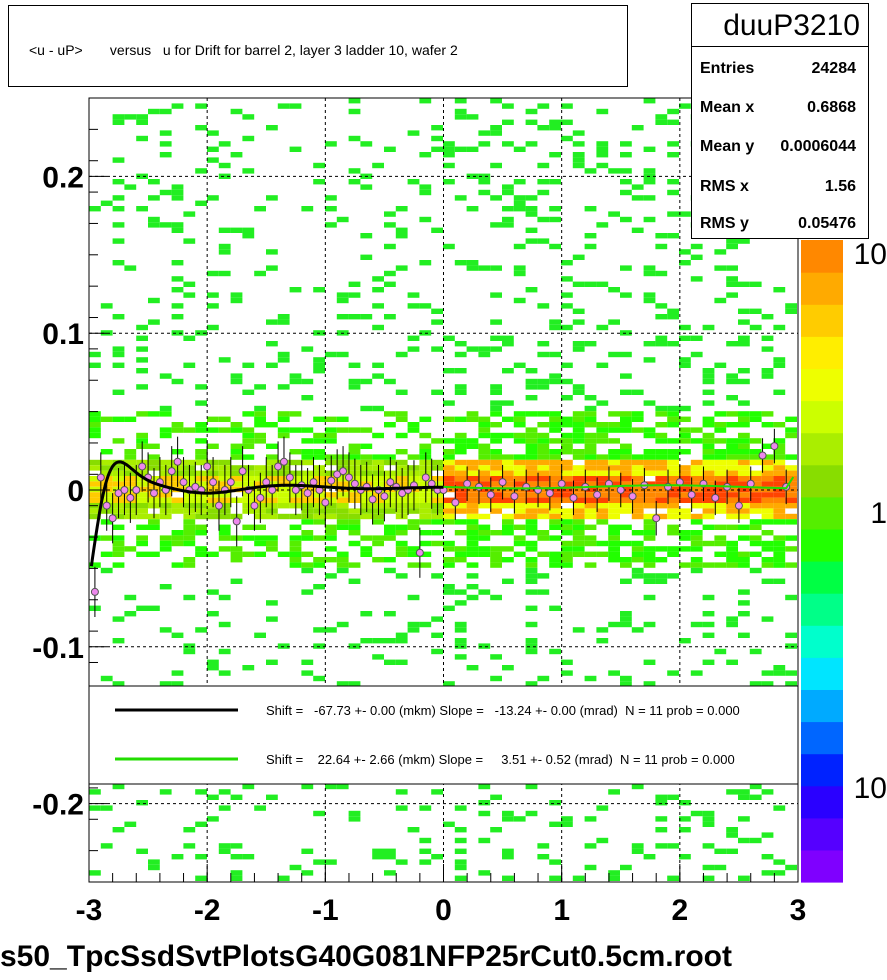  What do you see at coordinates (443, 735) in the screenshot?
I see `legend-box` at bounding box center [443, 735].